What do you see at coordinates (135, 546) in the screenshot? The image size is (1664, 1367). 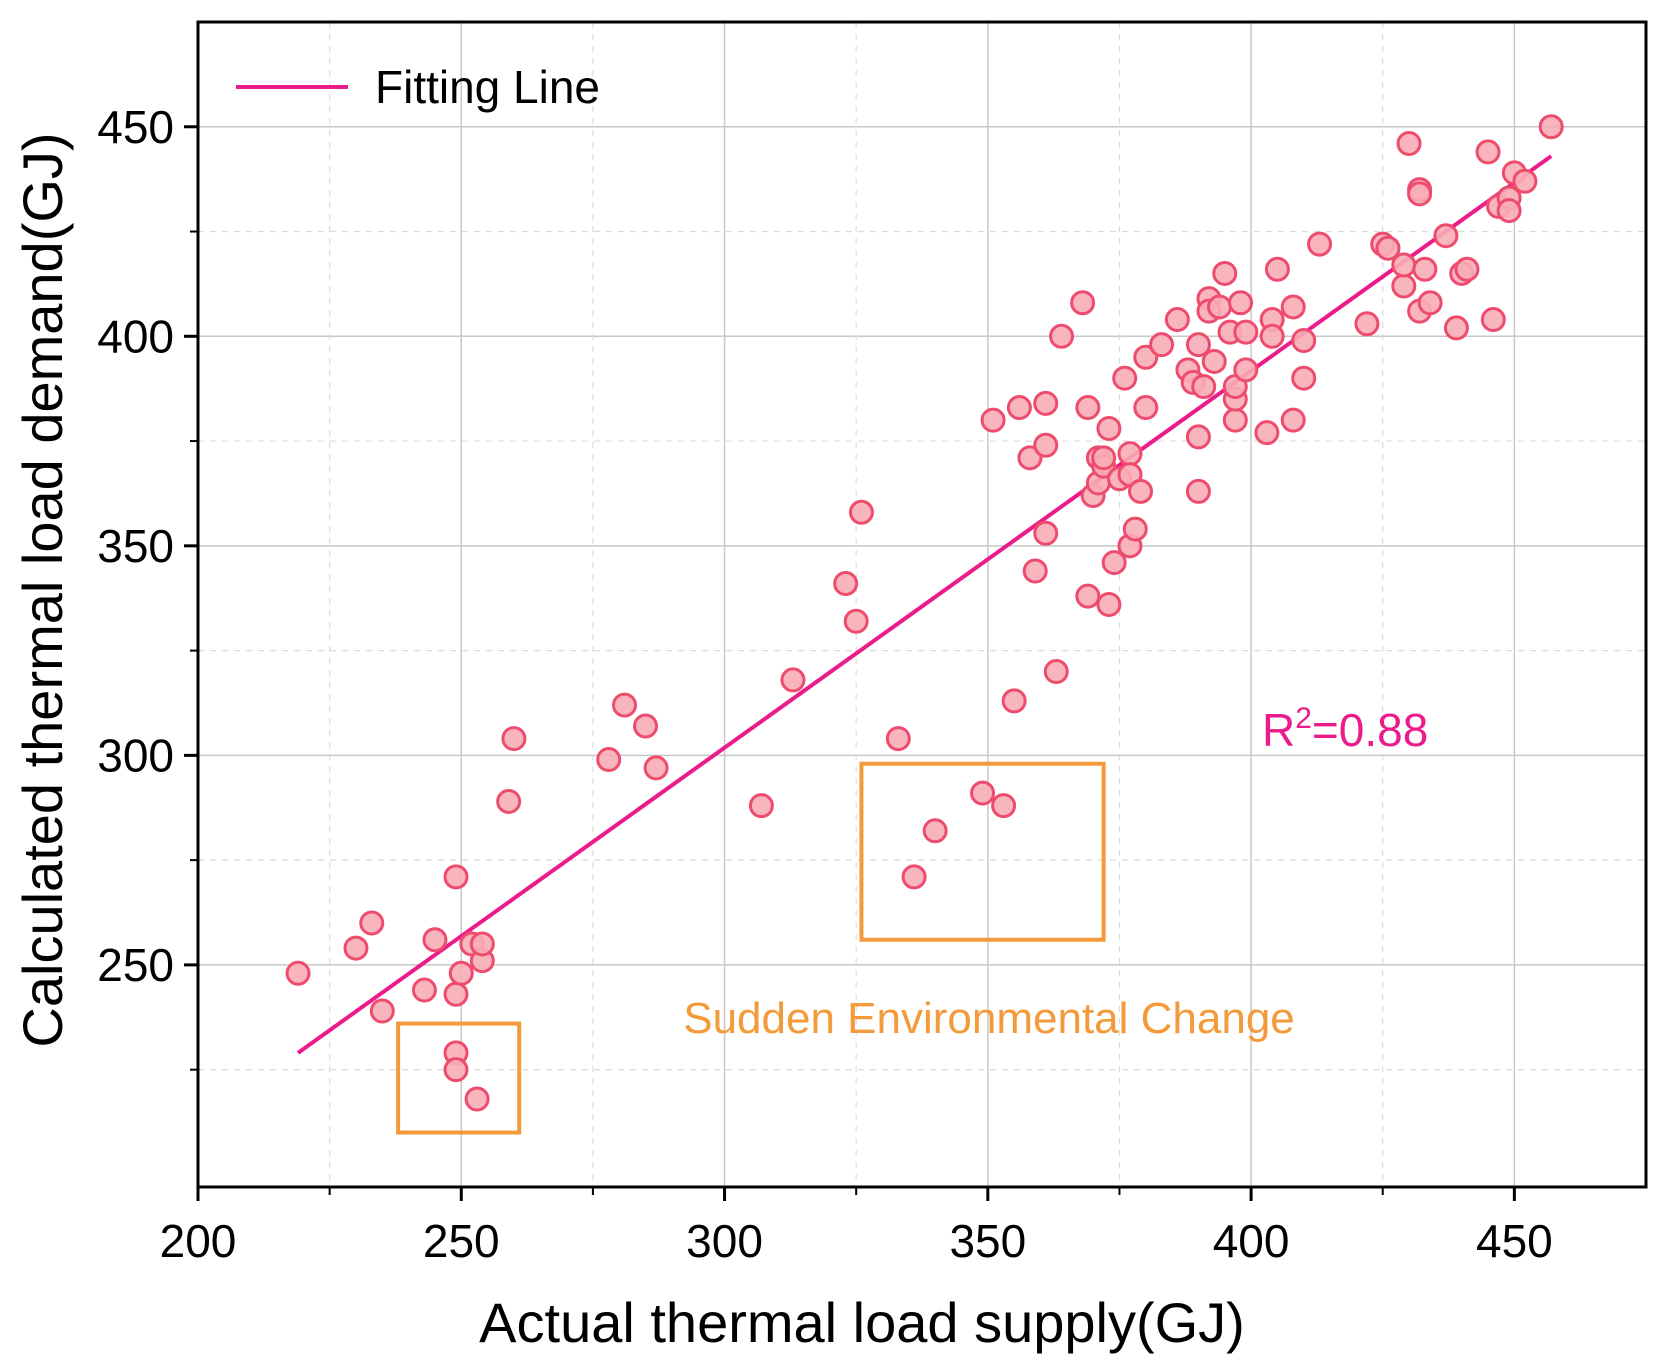 I see `y-tick-label: 350` at bounding box center [135, 546].